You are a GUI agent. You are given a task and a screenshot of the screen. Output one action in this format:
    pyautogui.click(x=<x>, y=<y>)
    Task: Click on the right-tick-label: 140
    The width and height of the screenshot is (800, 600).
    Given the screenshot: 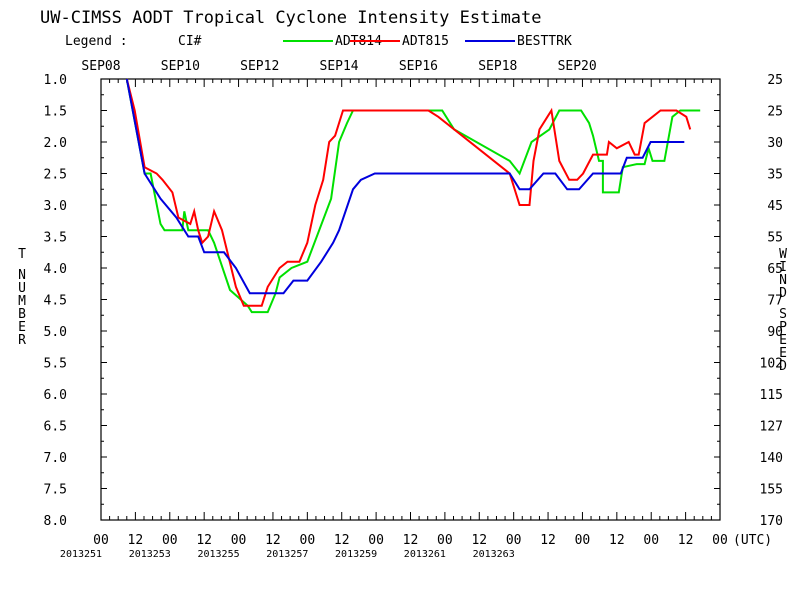 What is the action you would take?
    pyautogui.click(x=771, y=458)
    